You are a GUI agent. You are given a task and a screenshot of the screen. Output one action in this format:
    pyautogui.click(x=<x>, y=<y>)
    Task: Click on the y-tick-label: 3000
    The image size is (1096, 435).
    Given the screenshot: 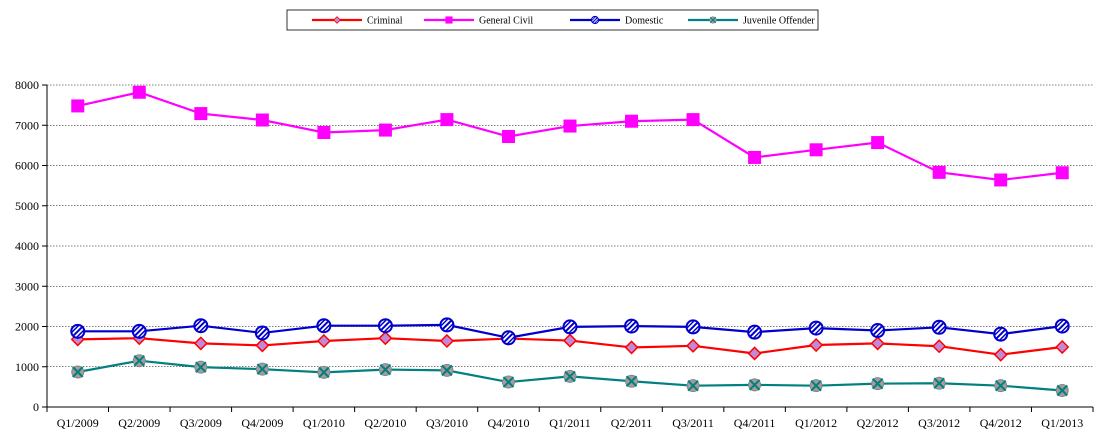 What is the action you would take?
    pyautogui.click(x=27, y=286)
    